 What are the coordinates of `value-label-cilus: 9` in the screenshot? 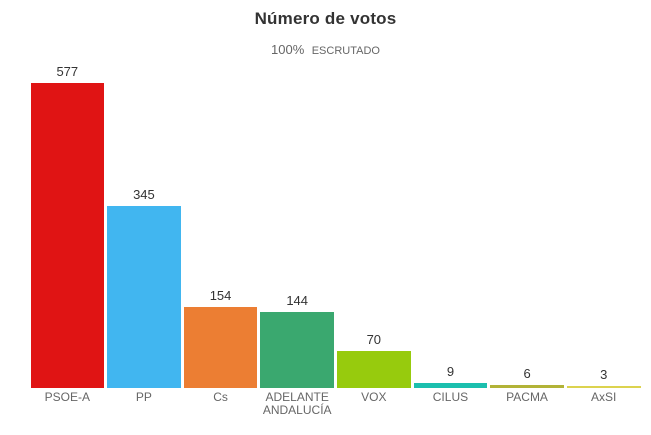 It's located at (450, 371).